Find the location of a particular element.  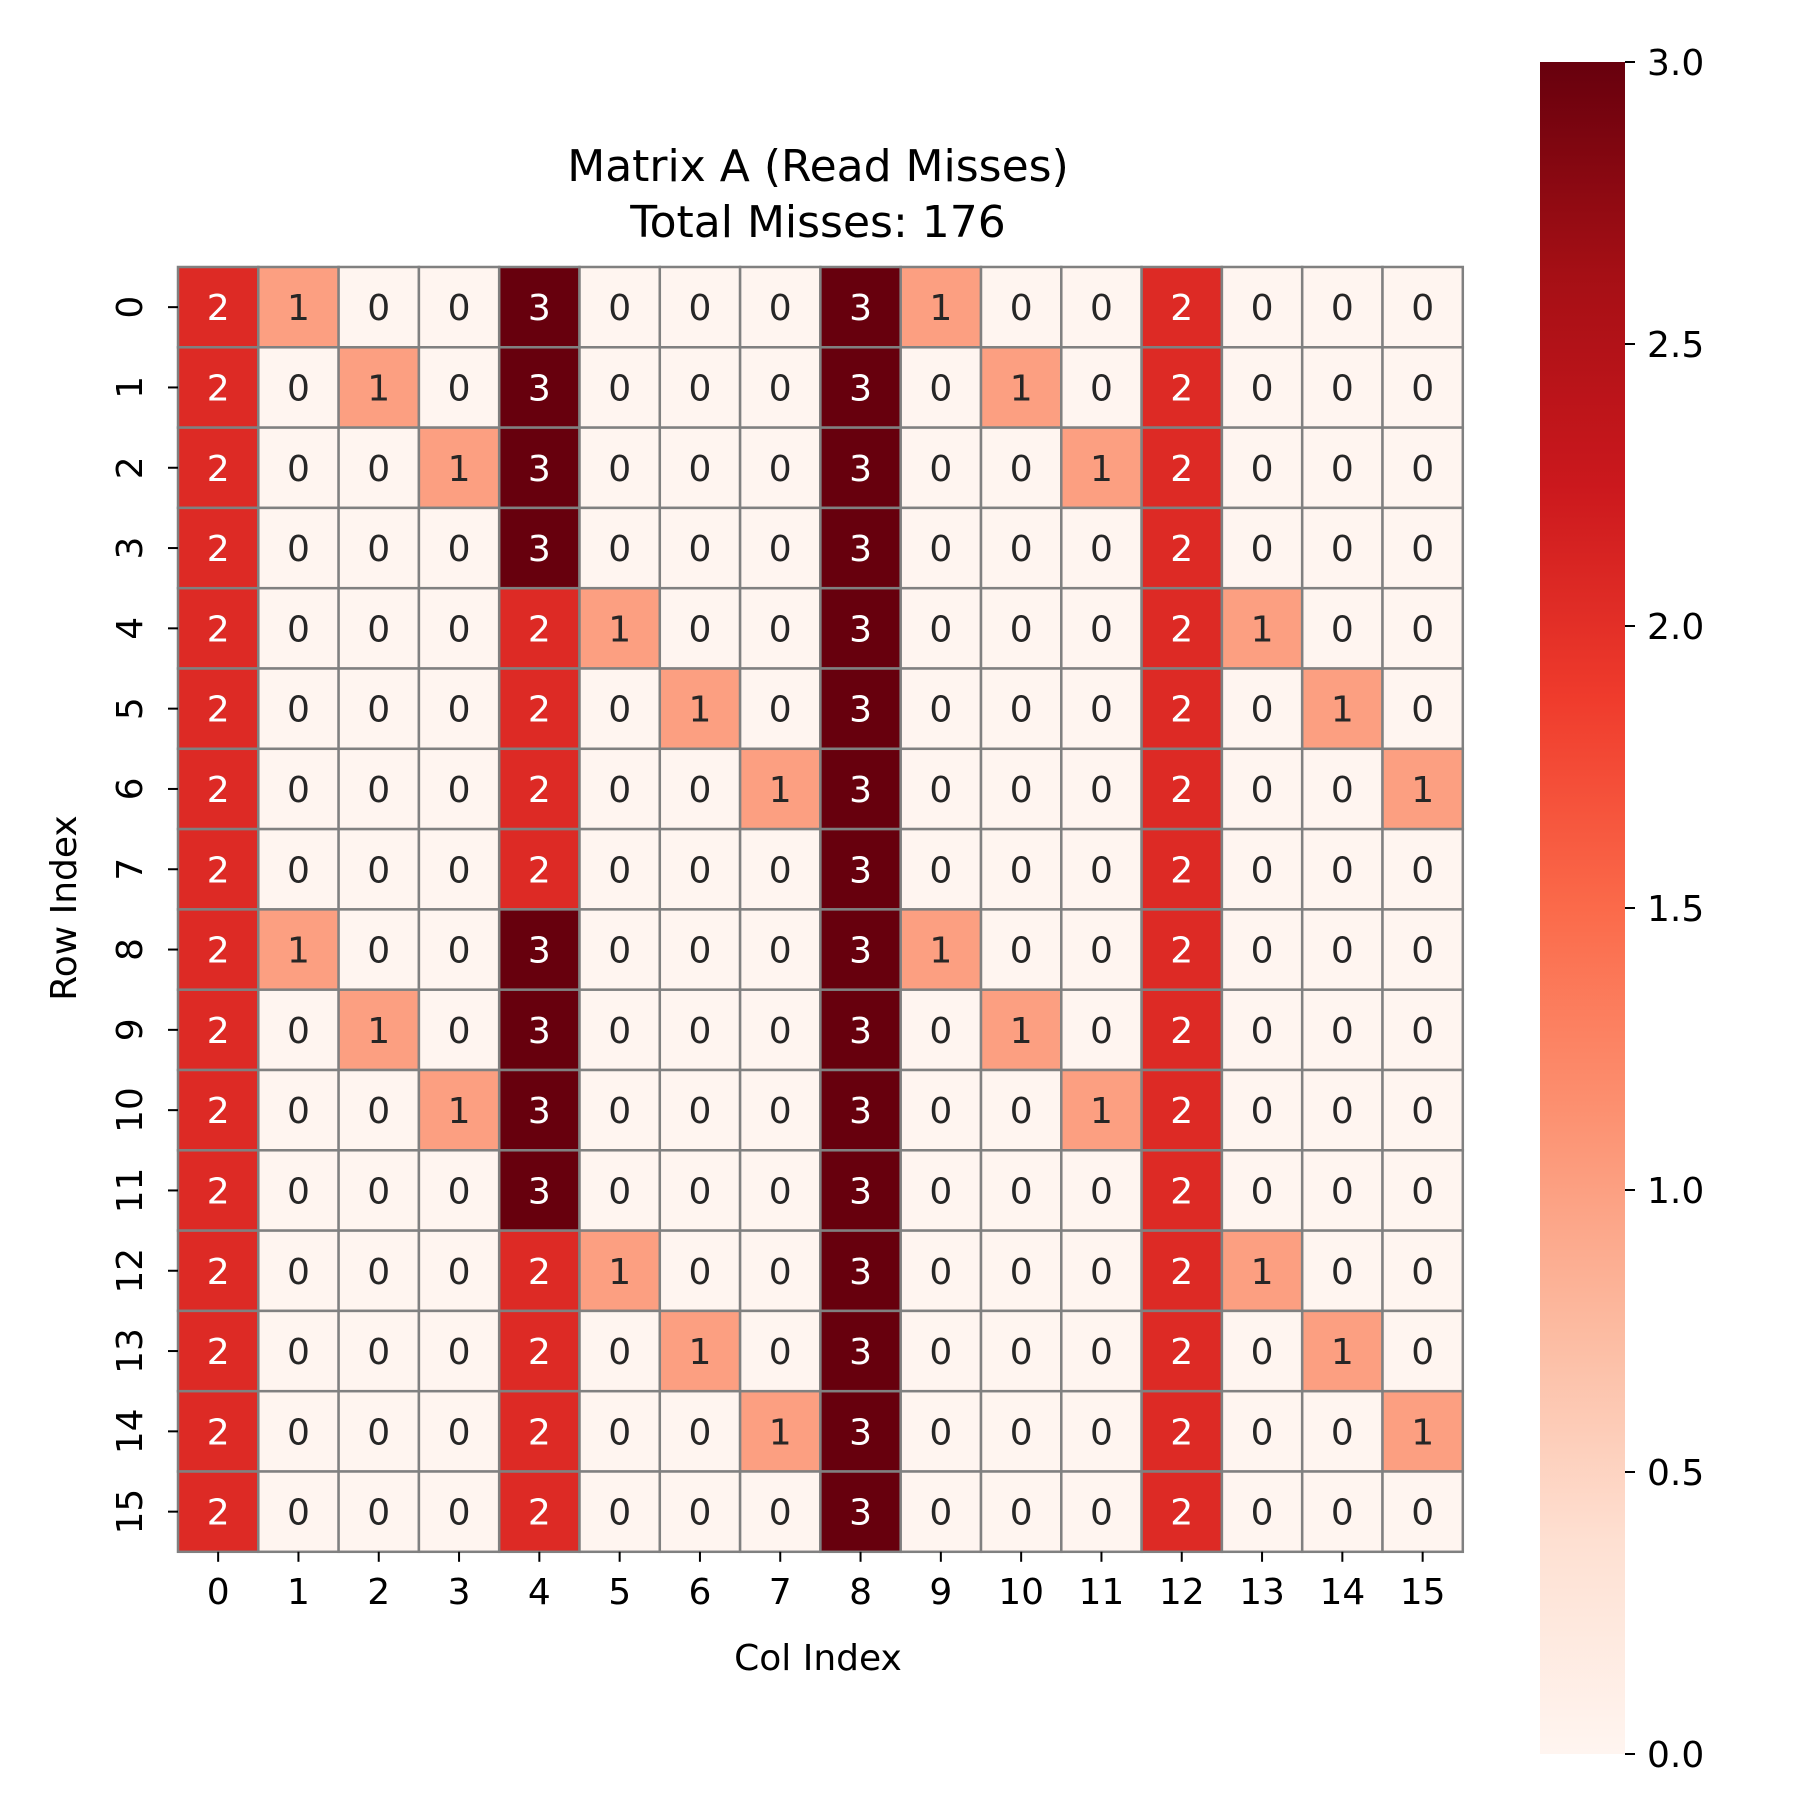

heatmap-cell-r6-c1 is located at coordinates (298, 789).